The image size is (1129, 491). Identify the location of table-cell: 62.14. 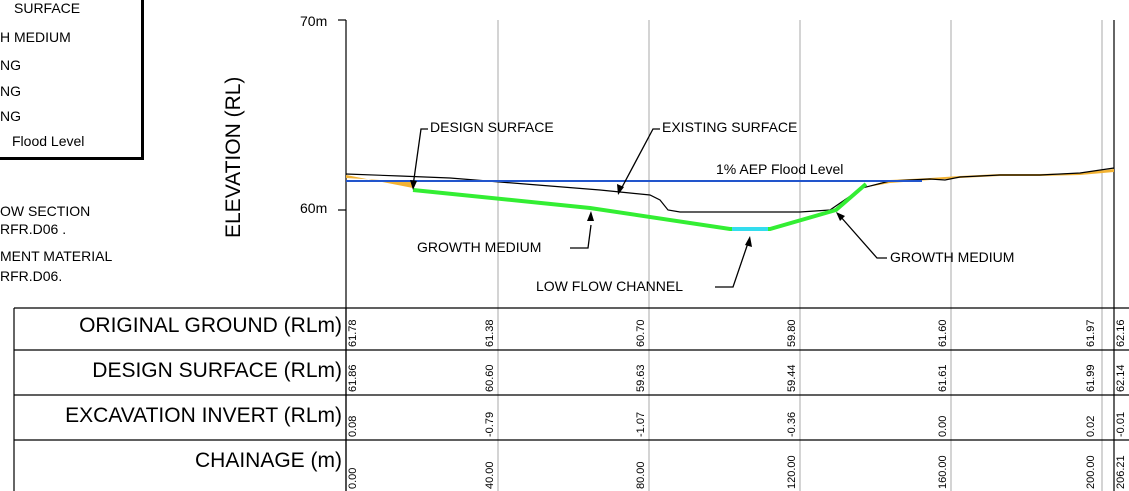
(1121, 378).